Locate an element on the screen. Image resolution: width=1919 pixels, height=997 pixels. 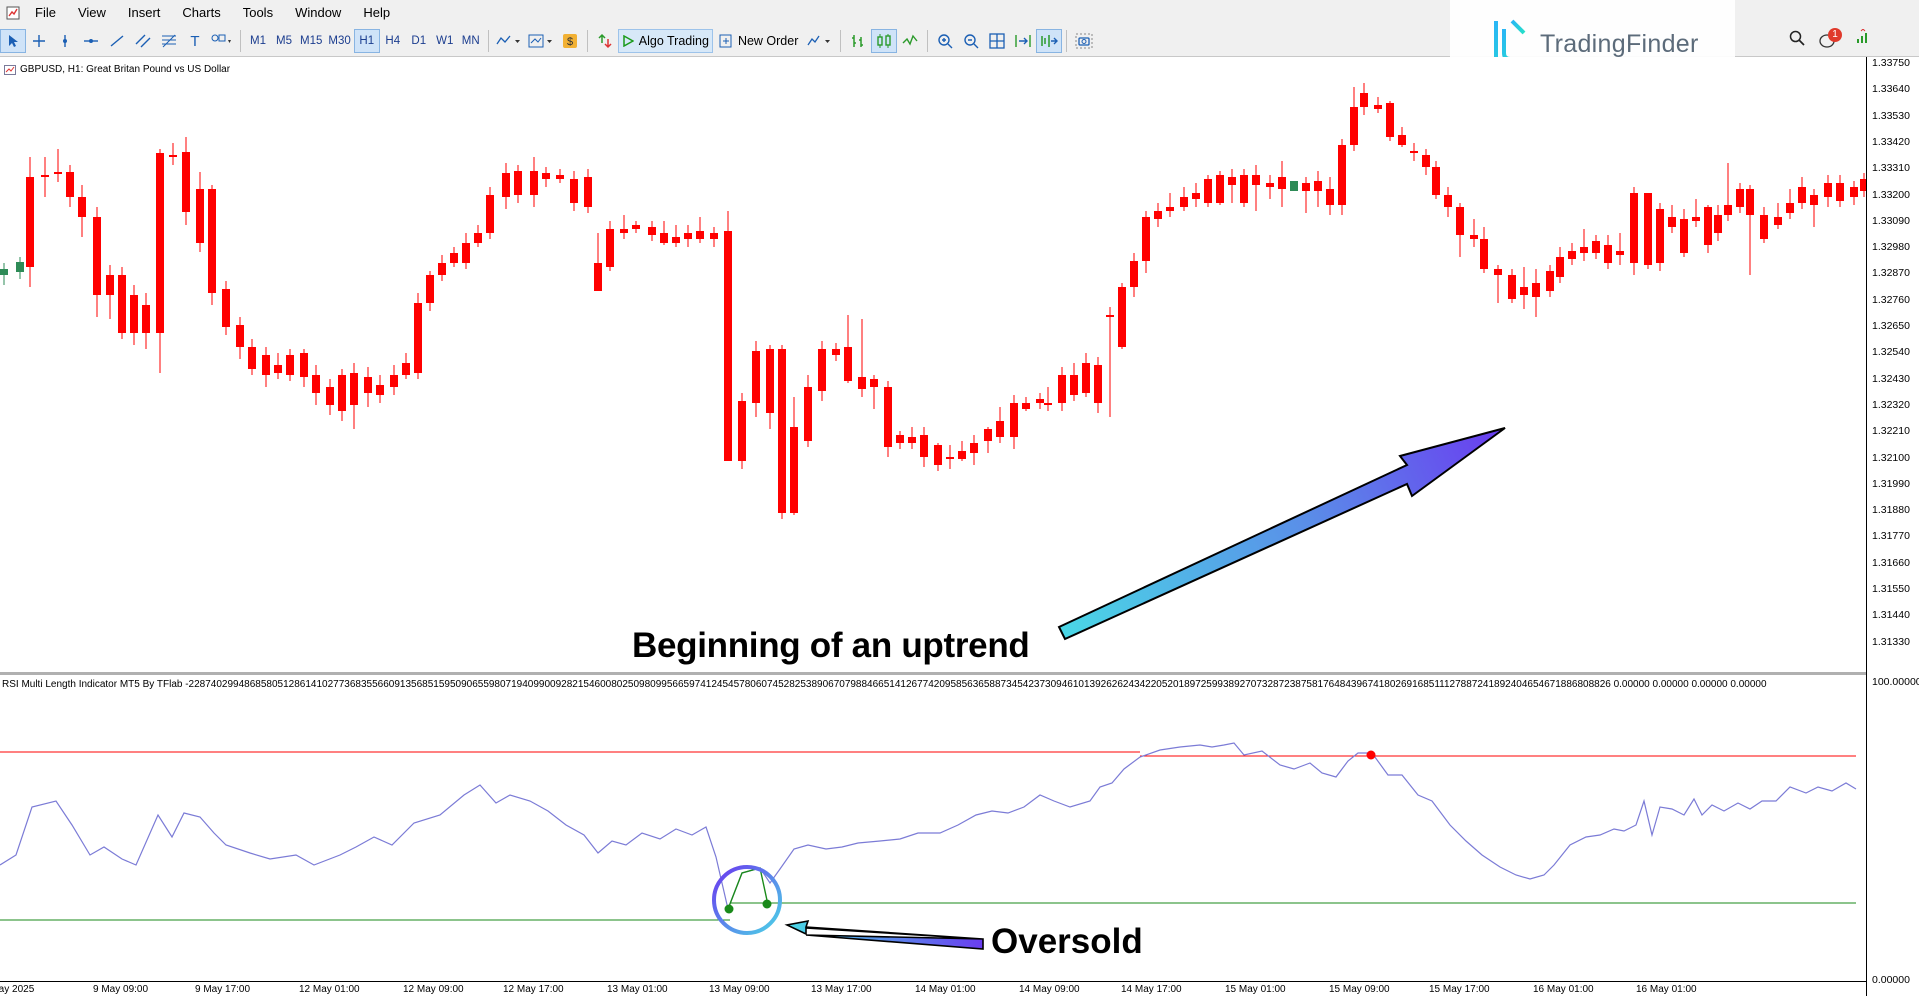
cursor-icon is located at coordinates (13, 41).